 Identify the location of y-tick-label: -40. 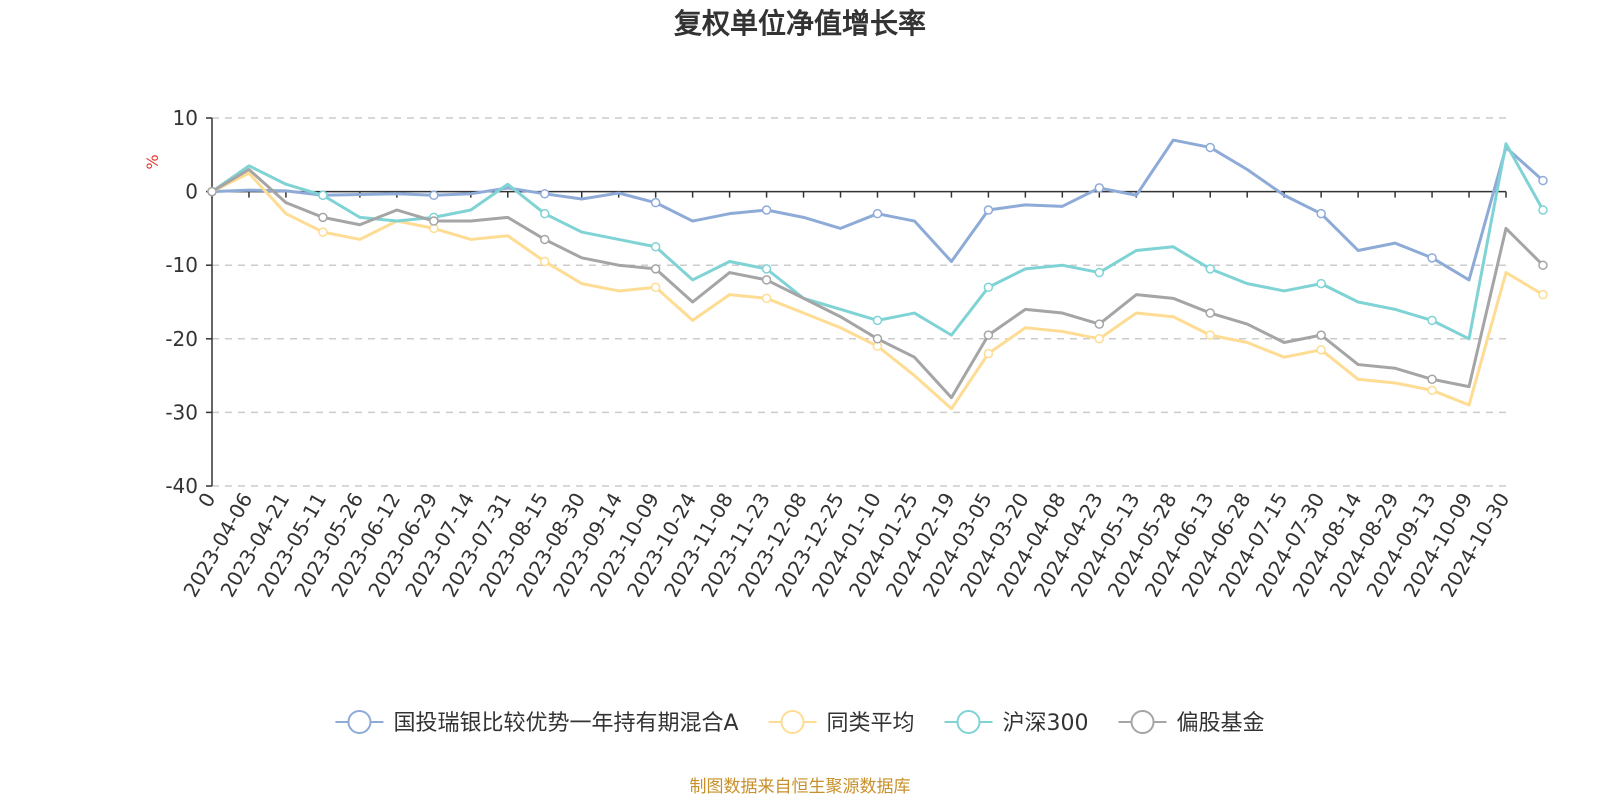
(181, 486).